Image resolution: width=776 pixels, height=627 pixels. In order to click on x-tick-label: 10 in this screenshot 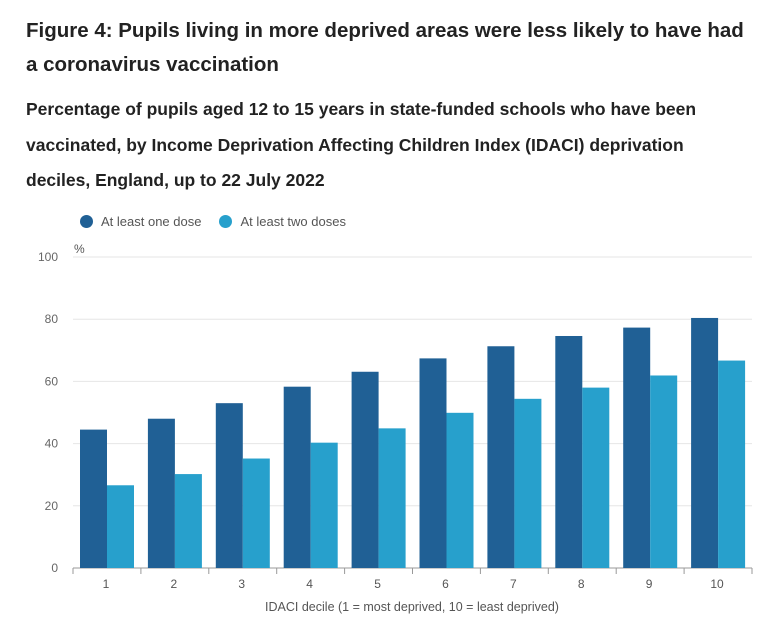, I will do `click(717, 584)`.